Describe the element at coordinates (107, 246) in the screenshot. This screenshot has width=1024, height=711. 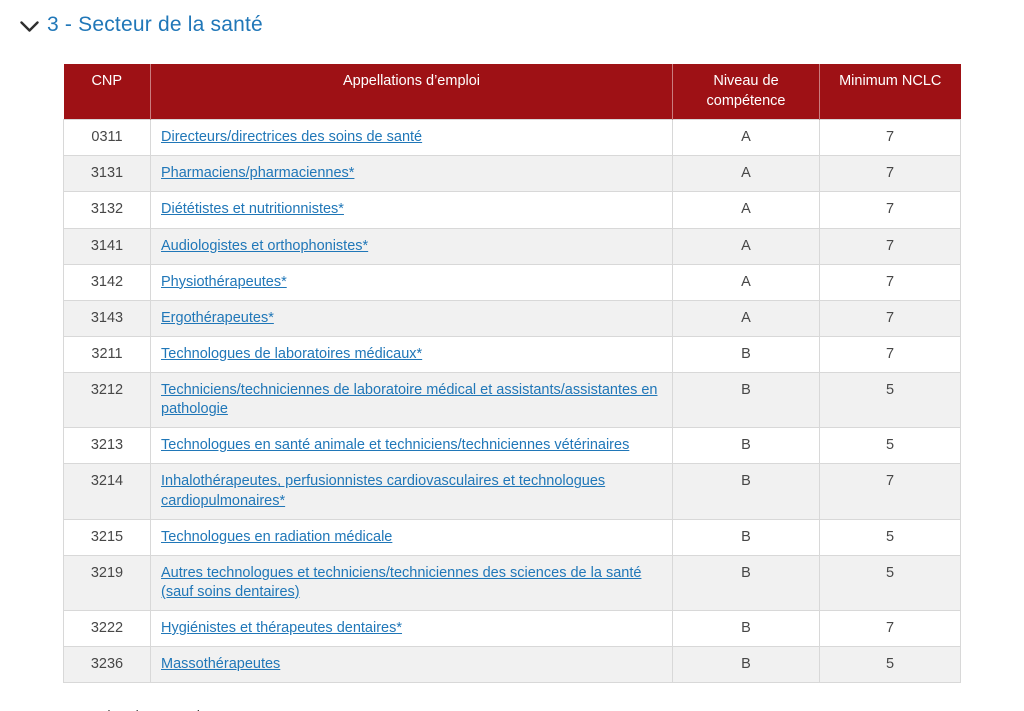
I see `cnp-cell: 3141` at that location.